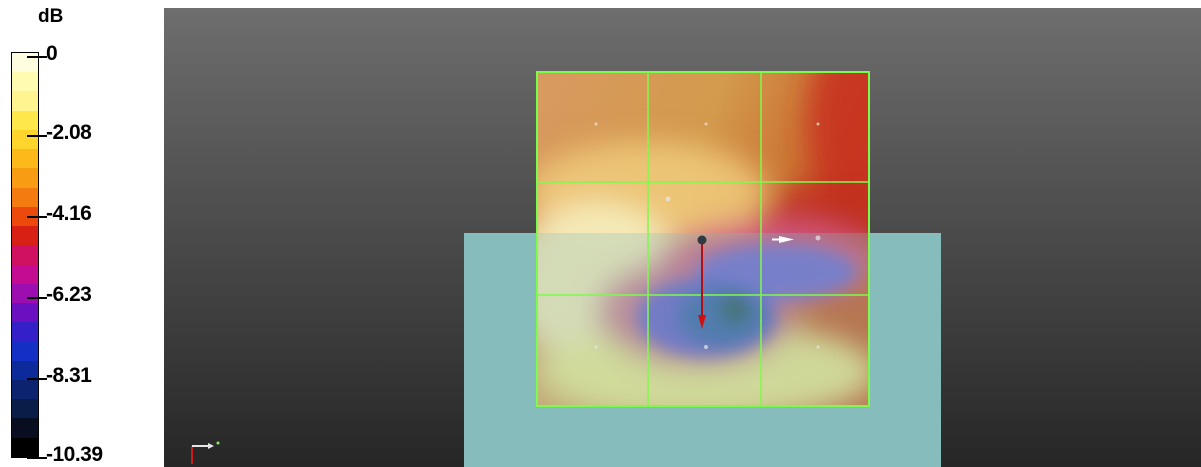  Describe the element at coordinates (80, 233) in the screenshot. I see `colorbar-legend: dB 0 -2.08 -4.16 -6.23 -8.31 -10.39` at that location.